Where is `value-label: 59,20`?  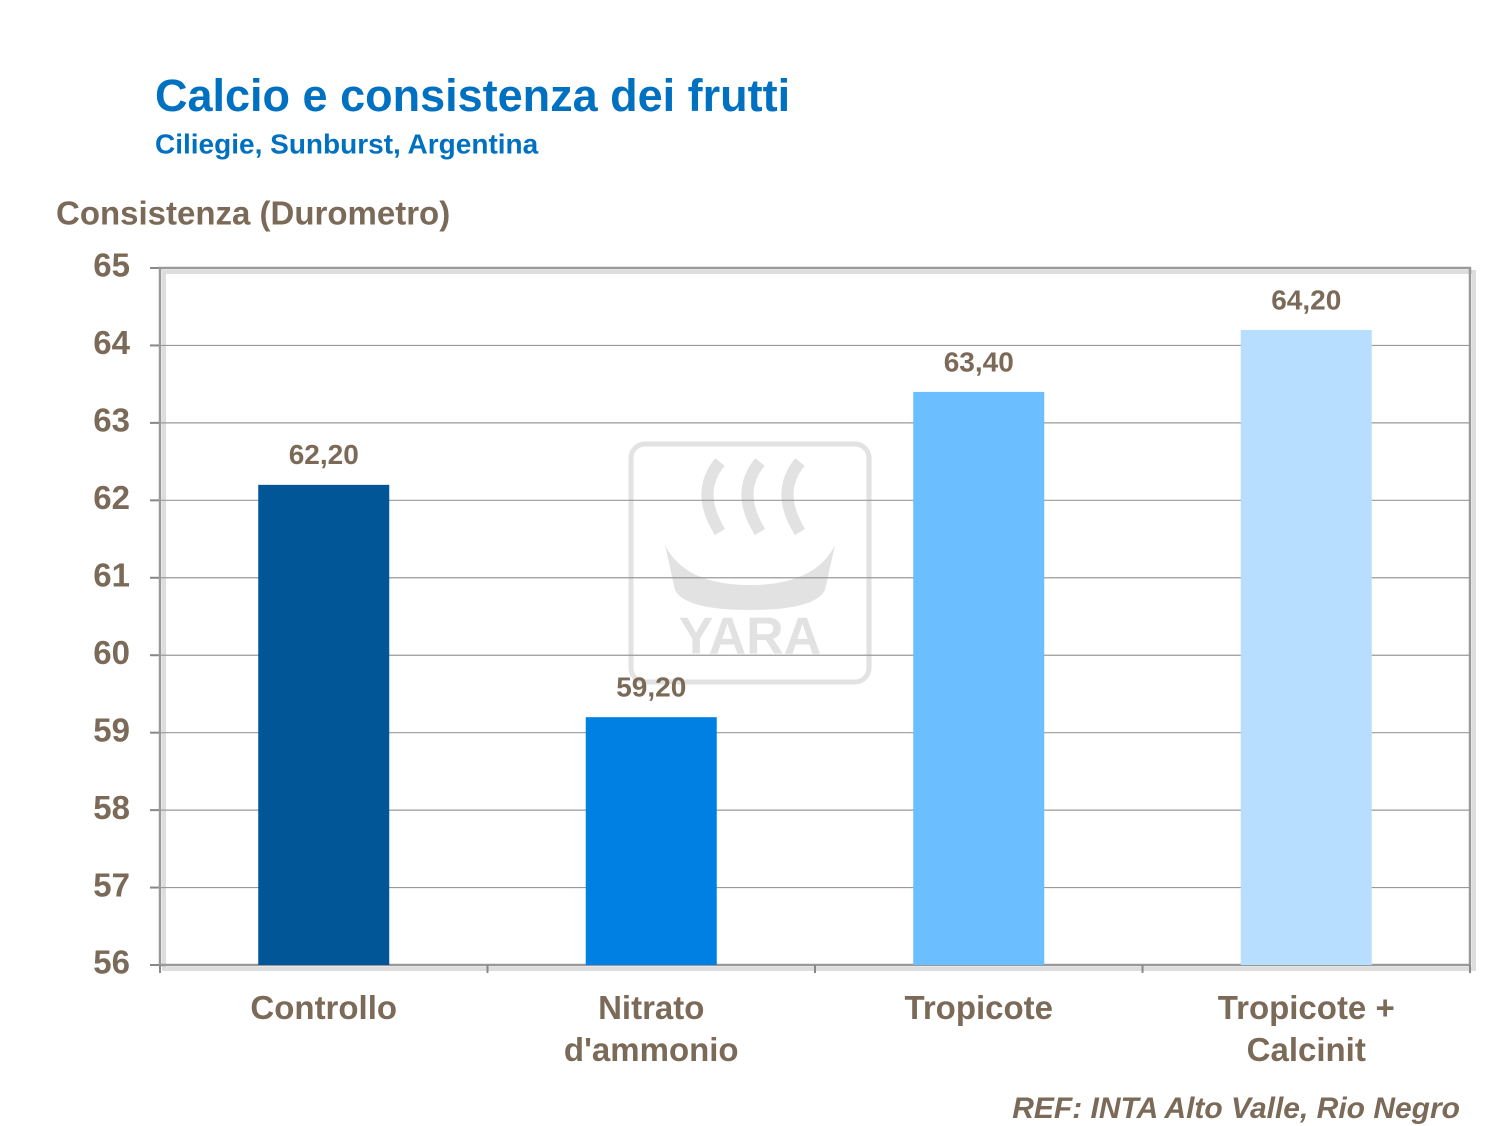
value-label: 59,20 is located at coordinates (651, 687).